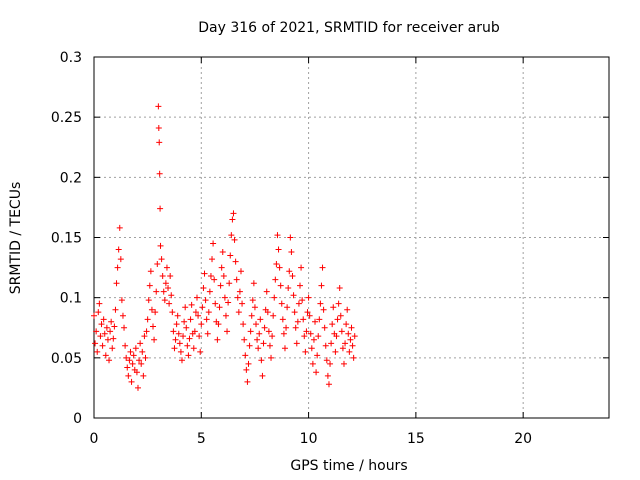  I want to click on x-tick-label: 20, so click(523, 439).